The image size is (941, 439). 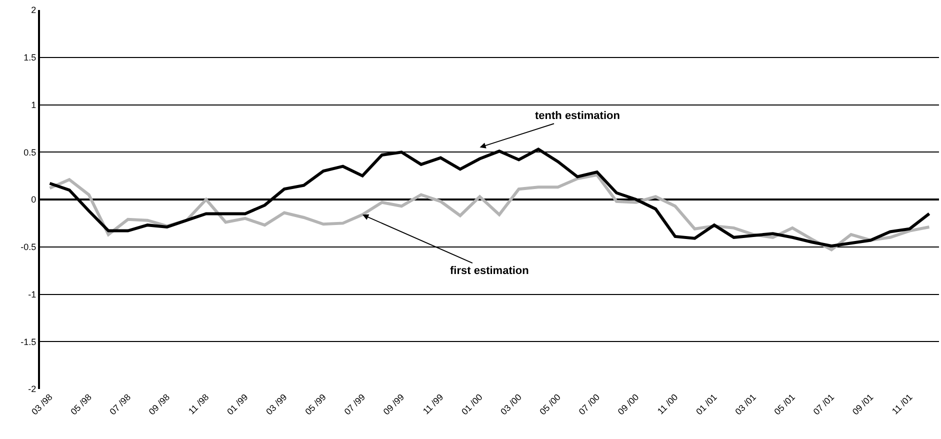 I want to click on y-tick-label: 0.5, so click(x=30, y=152).